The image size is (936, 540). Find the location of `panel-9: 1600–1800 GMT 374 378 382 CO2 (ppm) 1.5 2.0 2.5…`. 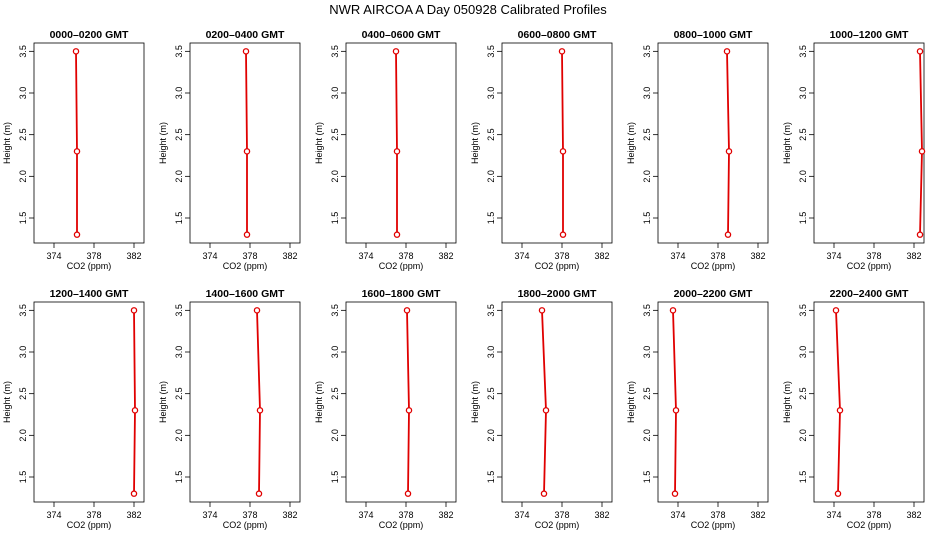

panel-9: 1600–1800 GMT 374 378 382 CO2 (ppm) 1.5 2.0 2.5… is located at coordinates (385, 409).